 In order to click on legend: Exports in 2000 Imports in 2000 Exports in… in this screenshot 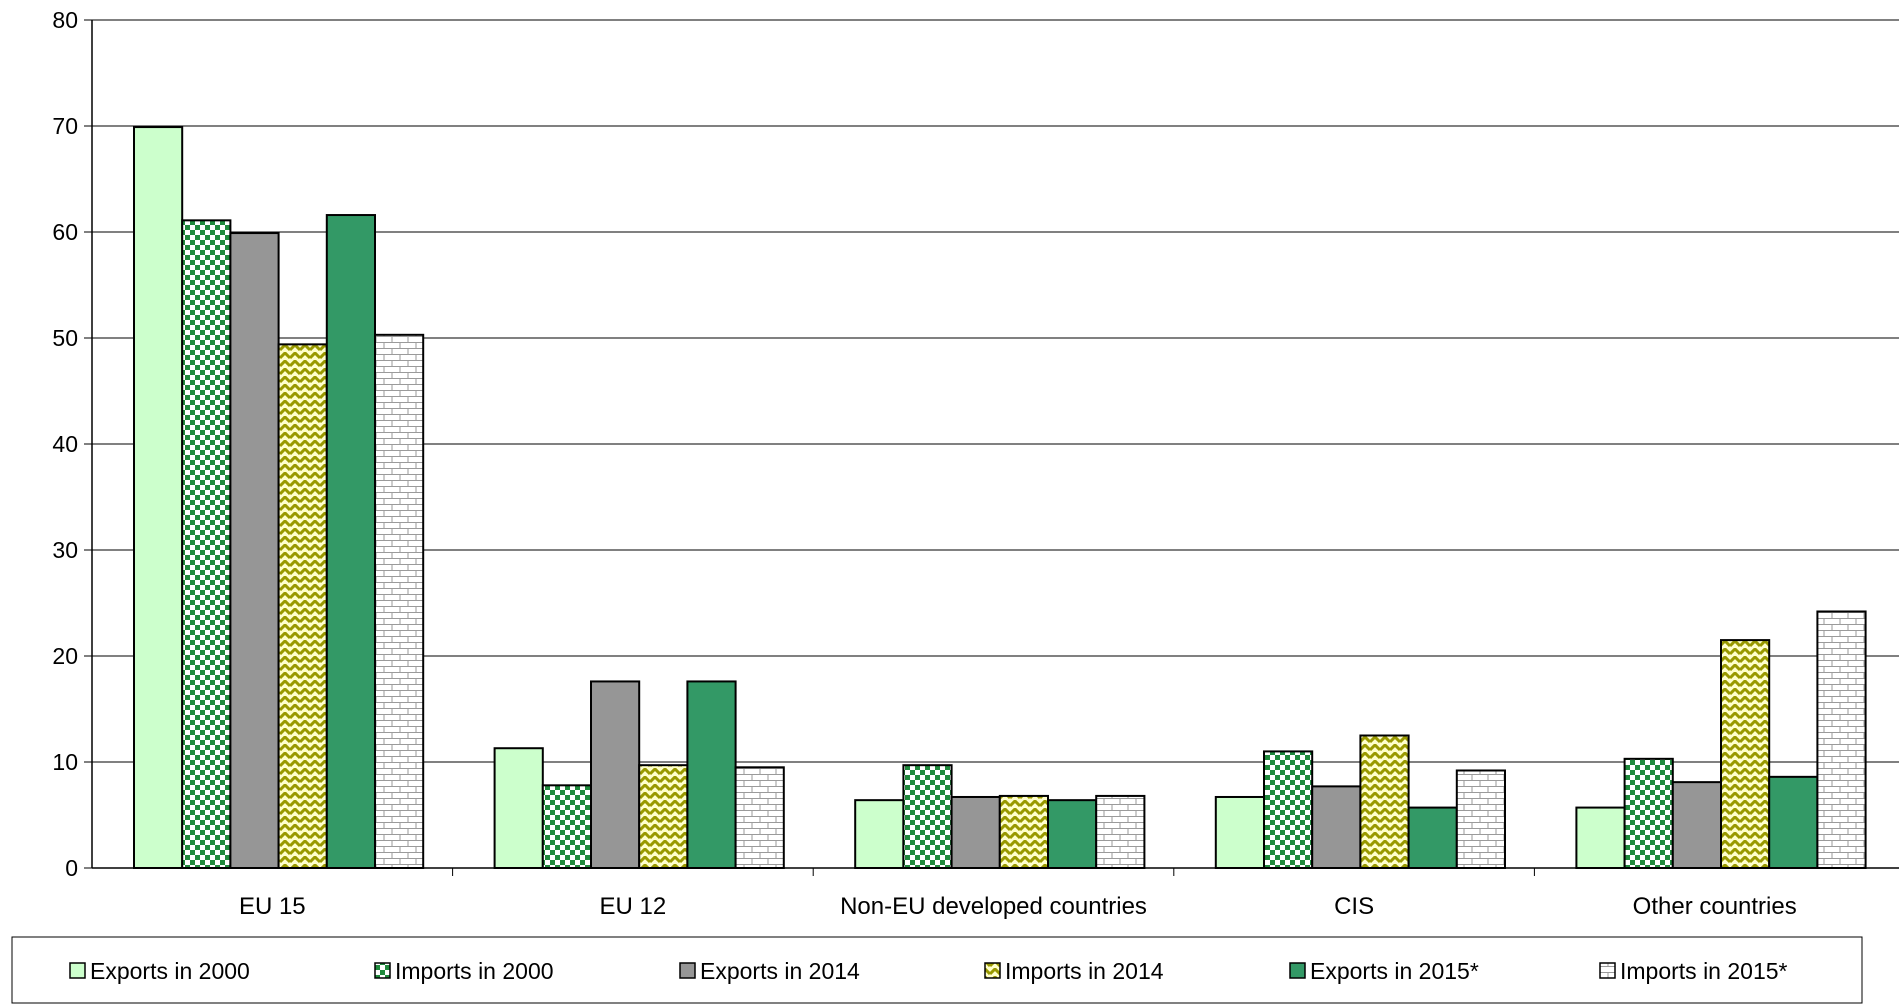, I will do `click(937, 970)`.